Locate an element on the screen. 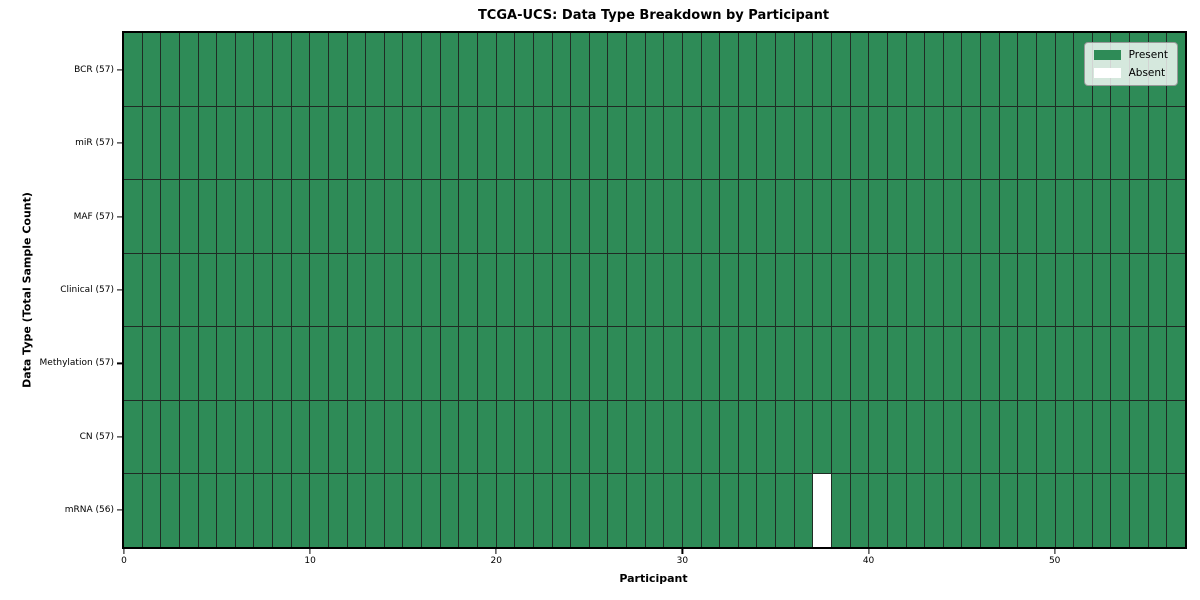 The image size is (1200, 600). y-tick-label: BCR (57) is located at coordinates (94, 69).